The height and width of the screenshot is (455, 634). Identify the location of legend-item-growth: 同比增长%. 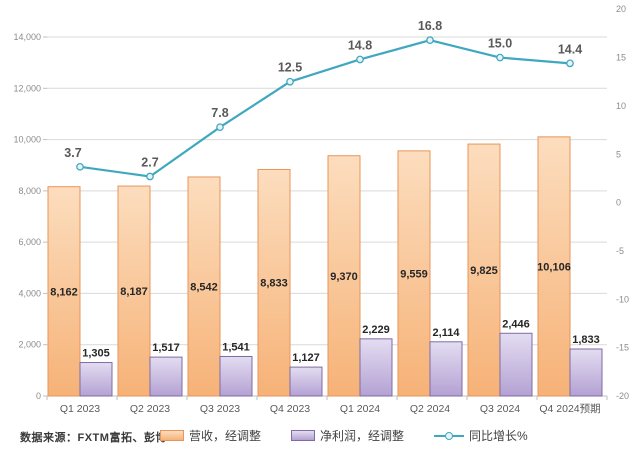
(481, 435).